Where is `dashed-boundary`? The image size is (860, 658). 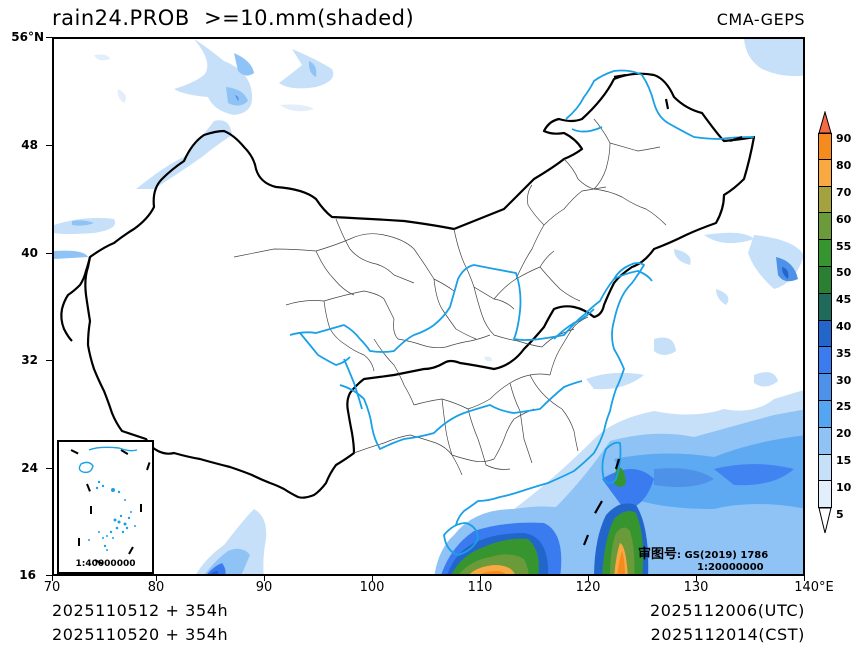 dashed-boundary is located at coordinates (662, 309).